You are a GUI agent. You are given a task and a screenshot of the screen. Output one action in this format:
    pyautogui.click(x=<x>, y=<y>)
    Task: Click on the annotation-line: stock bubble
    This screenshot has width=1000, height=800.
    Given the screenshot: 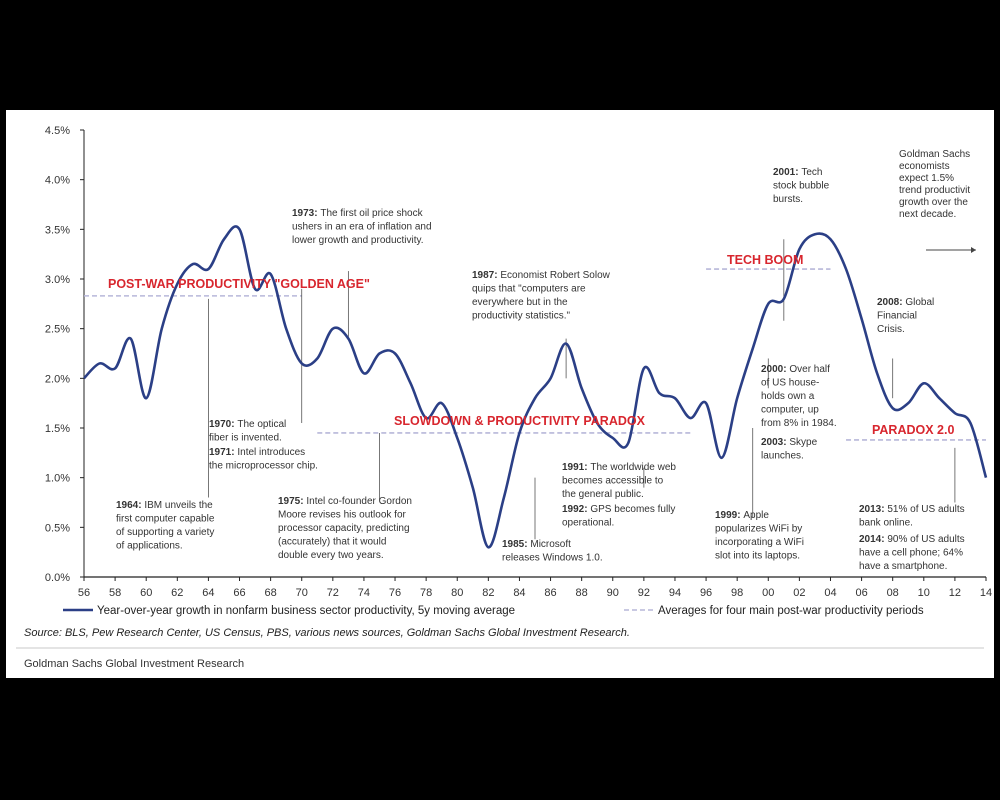 What is the action you would take?
    pyautogui.click(x=801, y=186)
    